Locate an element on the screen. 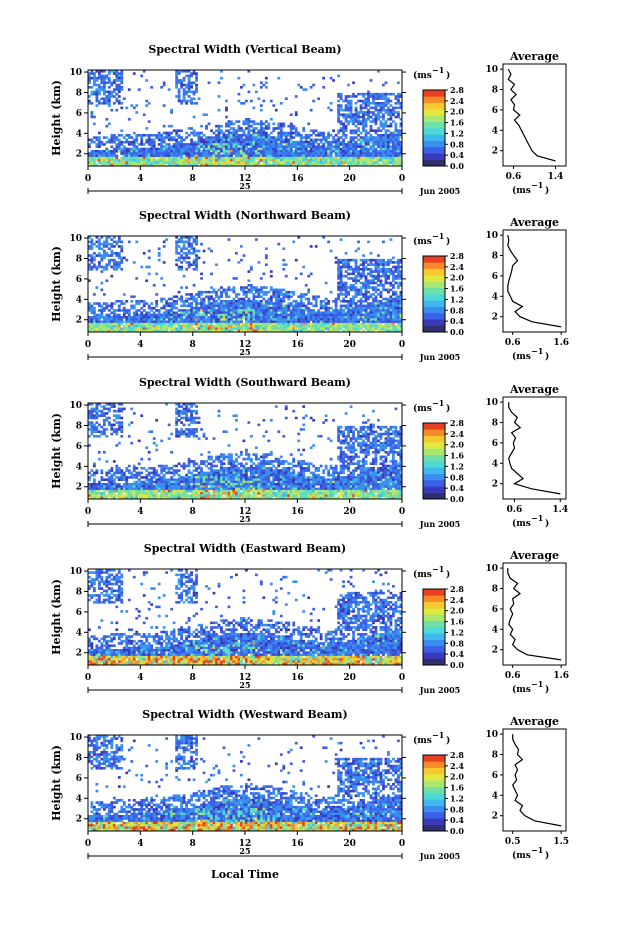 This screenshot has height=933, width=622. average-unit-exponent: −1 is located at coordinates (537, 351).